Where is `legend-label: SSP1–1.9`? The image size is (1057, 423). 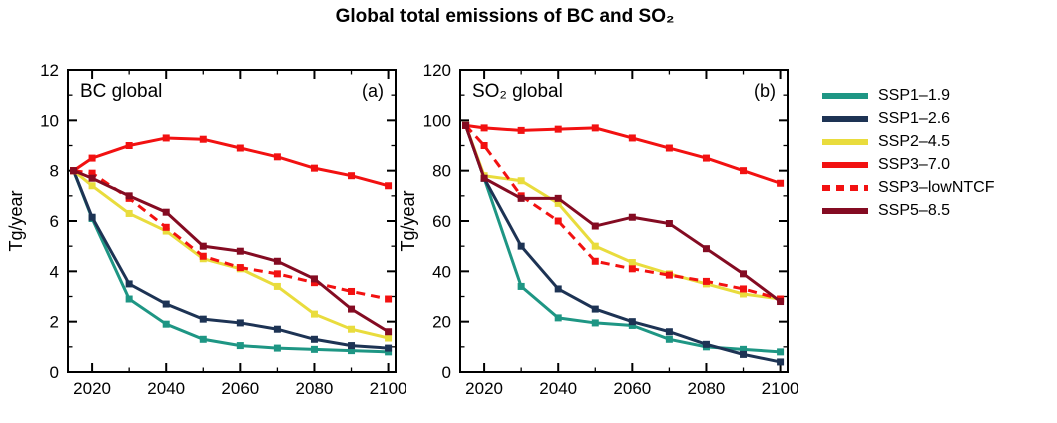 legend-label: SSP1–1.9 is located at coordinates (914, 95).